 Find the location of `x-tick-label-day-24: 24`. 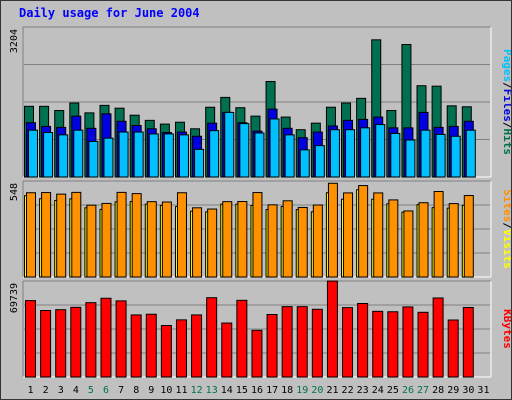

x-tick-label-day-24: 24 is located at coordinates (378, 390).